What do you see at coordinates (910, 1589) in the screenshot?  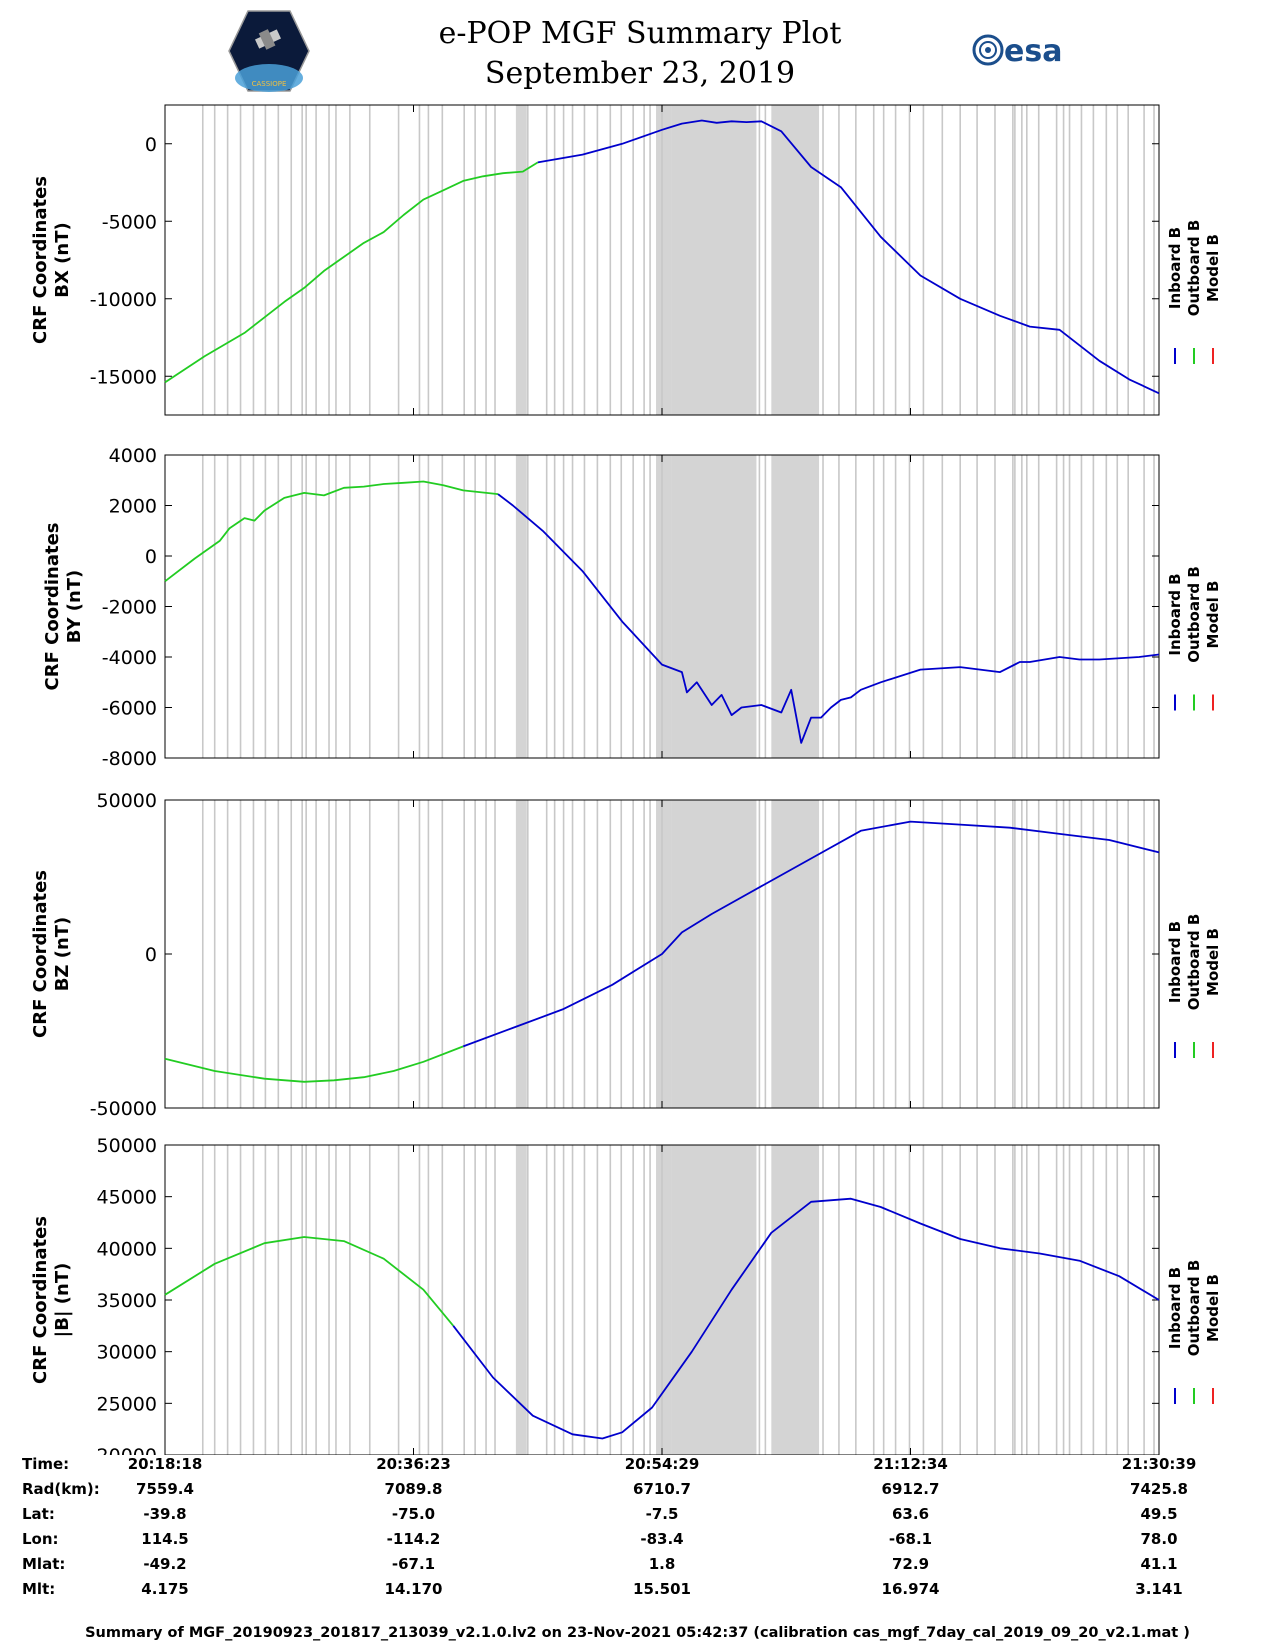 I see `orbit-cell: 16.974` at bounding box center [910, 1589].